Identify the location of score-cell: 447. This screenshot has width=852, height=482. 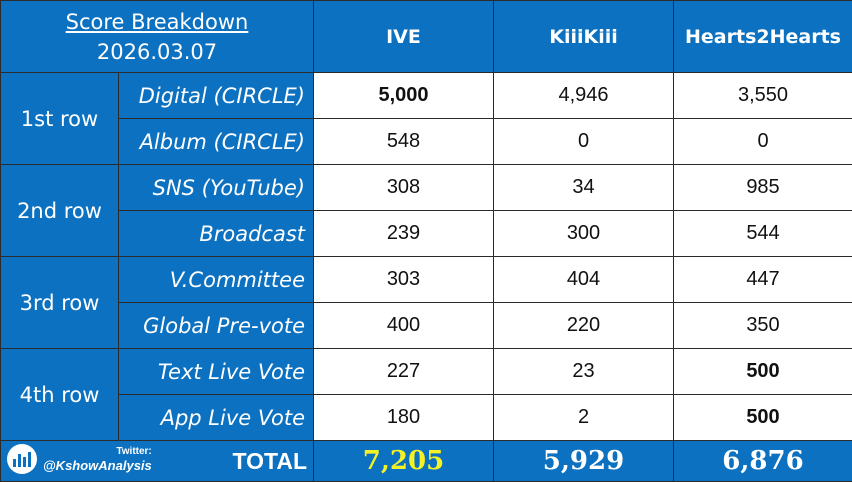
(763, 280).